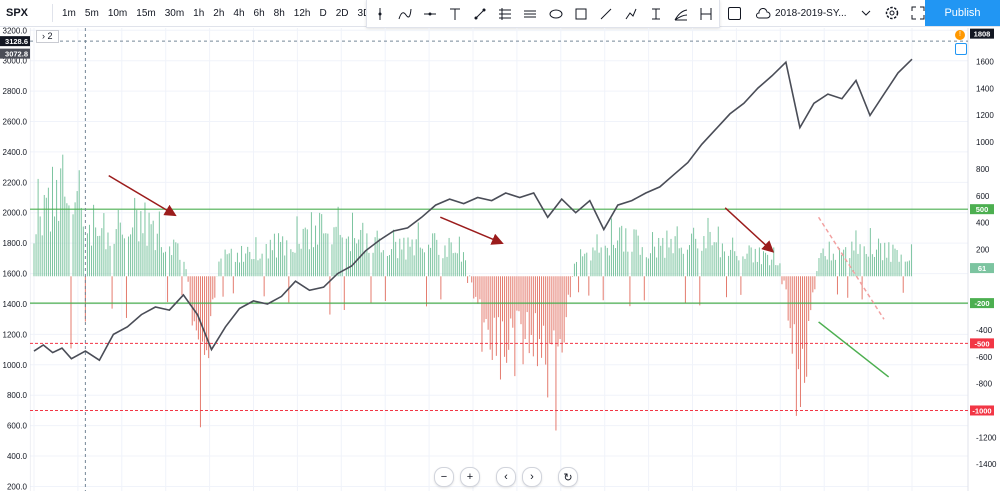 The width and height of the screenshot is (1000, 491). Describe the element at coordinates (15, 259) in the screenshot. I see `left-axis-bg` at that location.